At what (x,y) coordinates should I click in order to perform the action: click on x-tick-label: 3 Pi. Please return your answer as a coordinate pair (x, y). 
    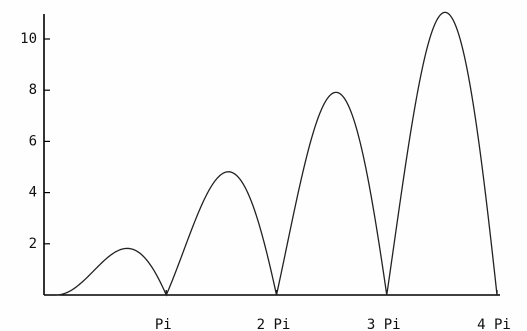
    Looking at the image, I should click on (384, 324).